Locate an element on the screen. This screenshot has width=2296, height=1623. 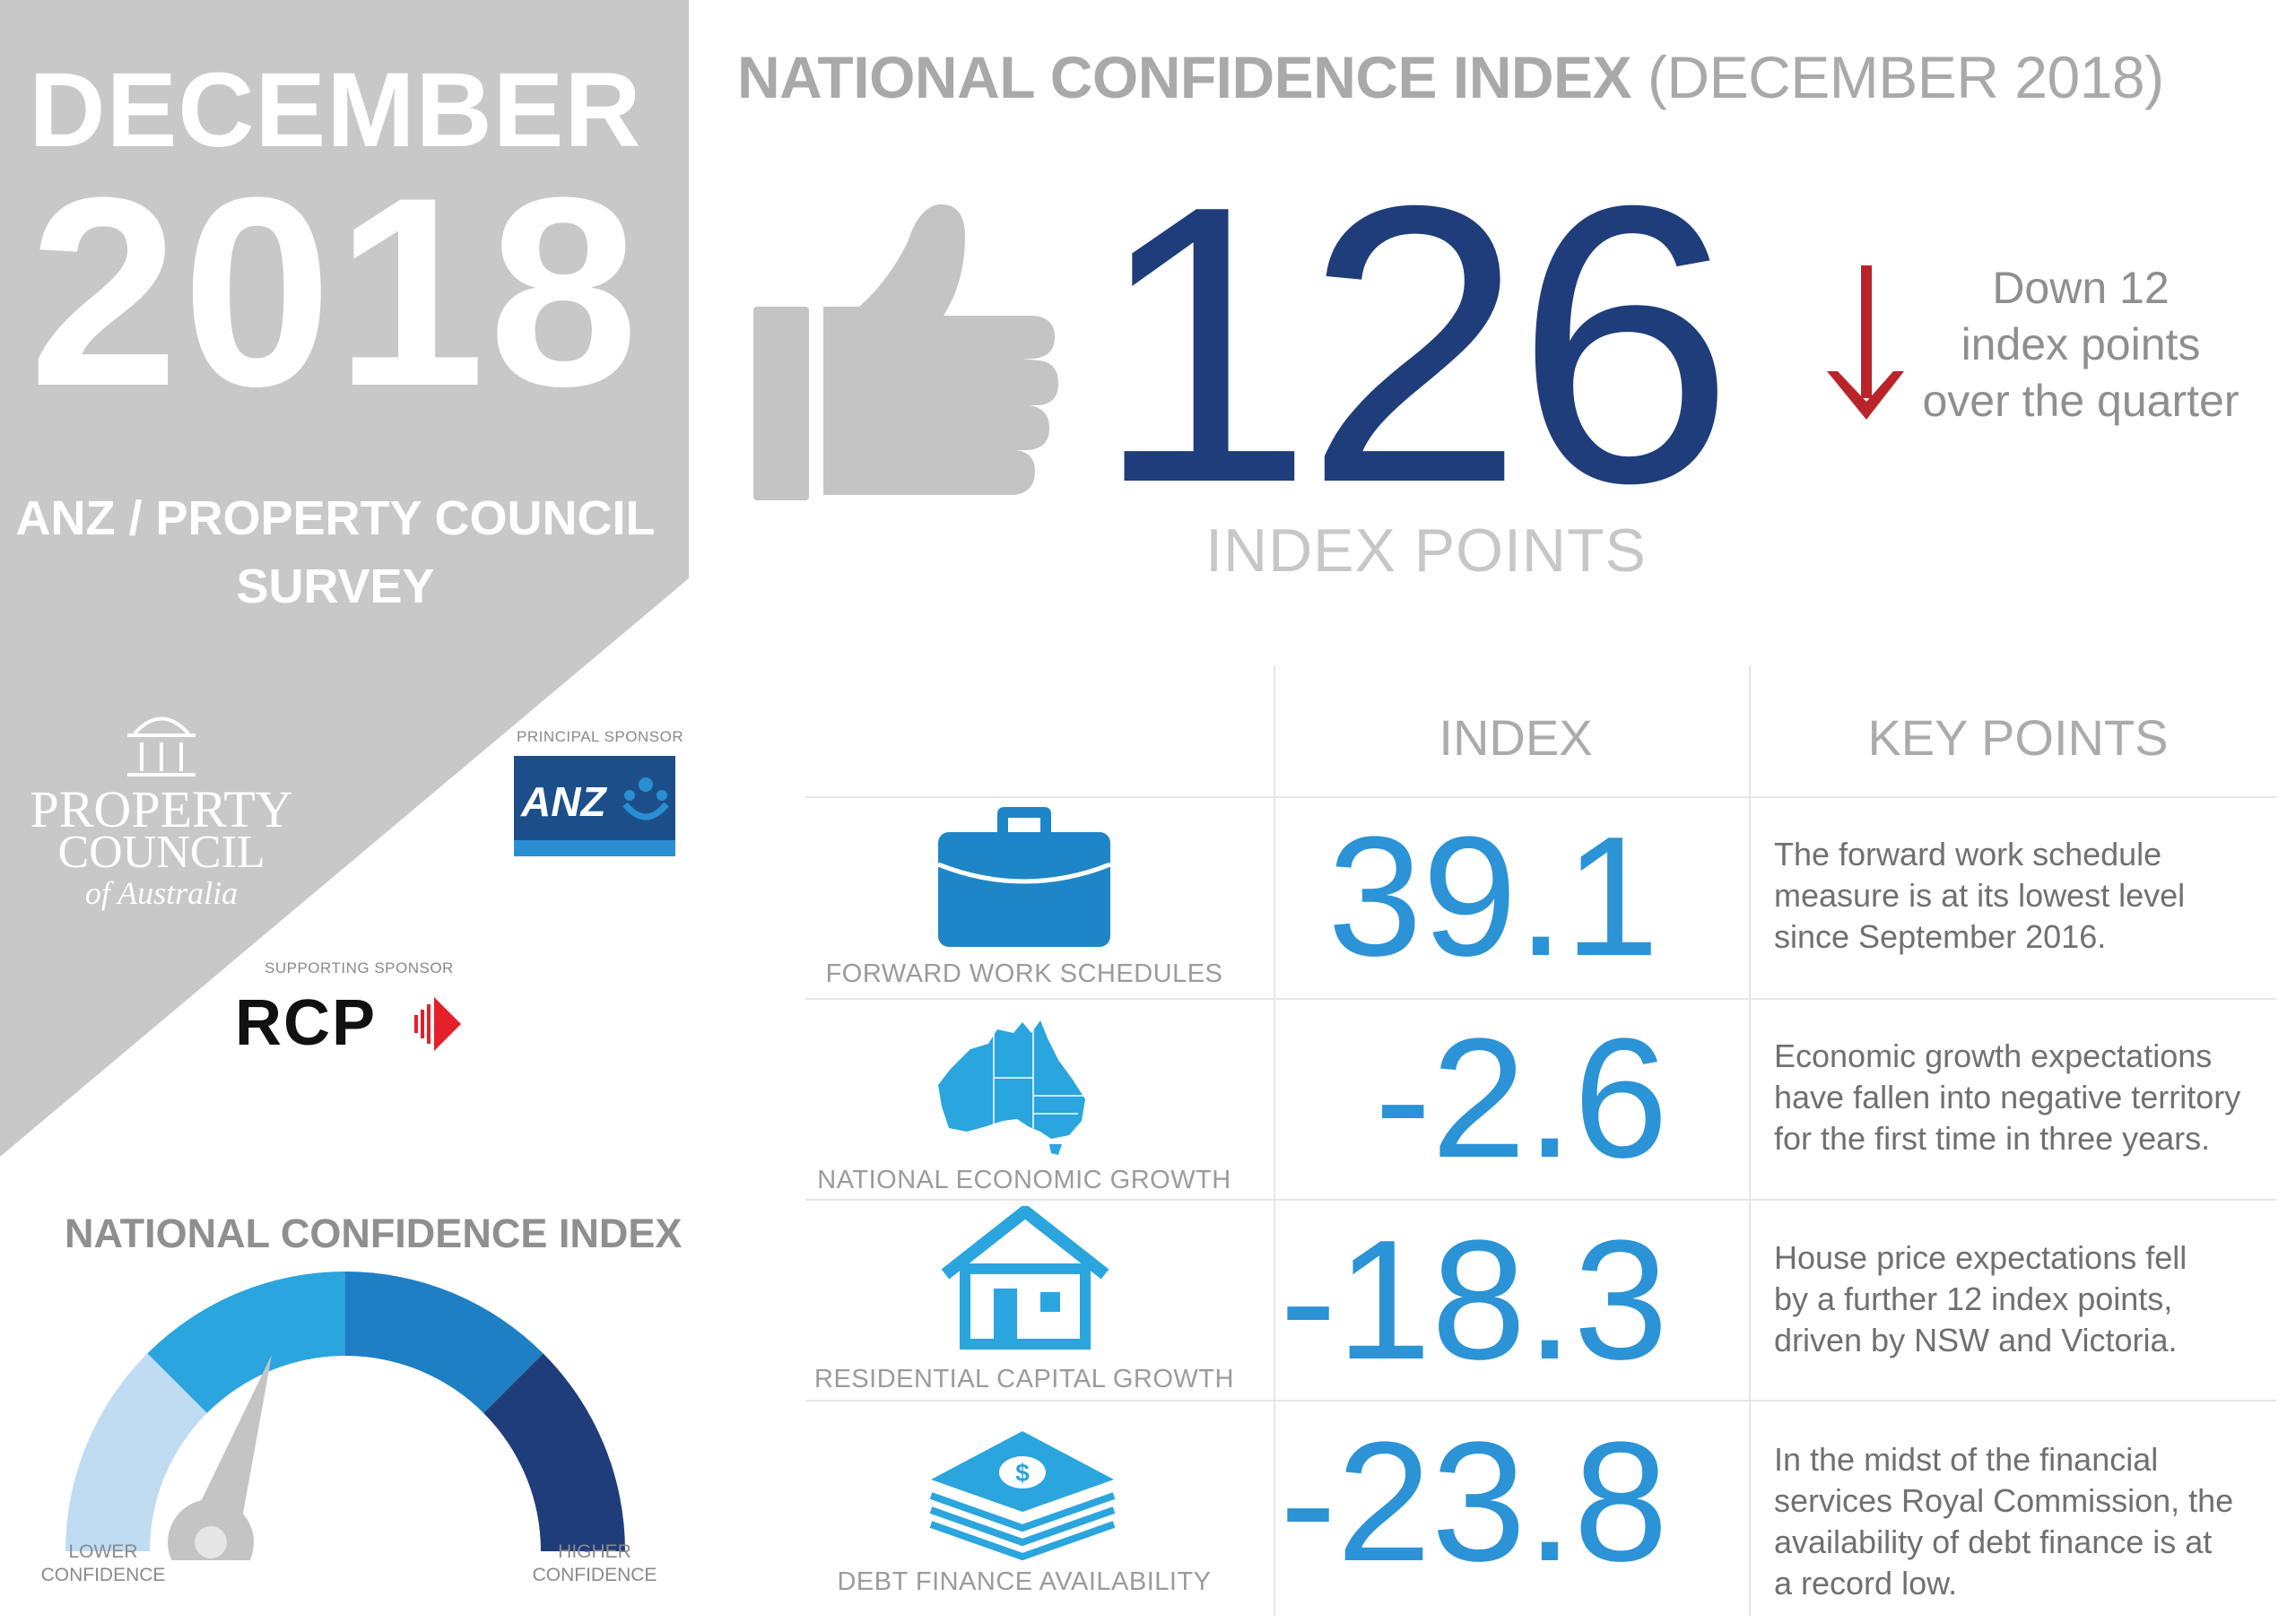
down-arrow-icon is located at coordinates (1865, 342).